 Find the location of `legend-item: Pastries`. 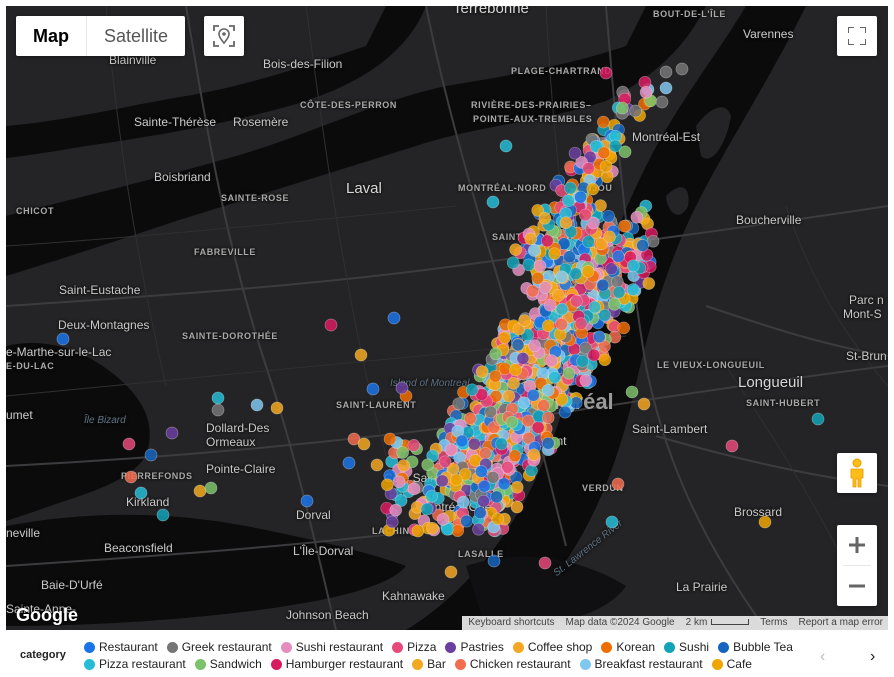

legend-item: Pastries is located at coordinates (474, 647).